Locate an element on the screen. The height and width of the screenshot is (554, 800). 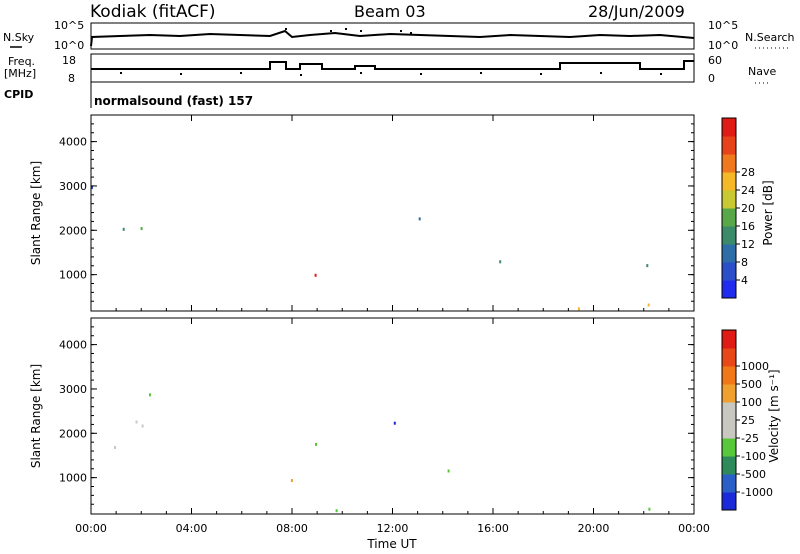
freq-tick-bottom: 8 is located at coordinates (71, 78).